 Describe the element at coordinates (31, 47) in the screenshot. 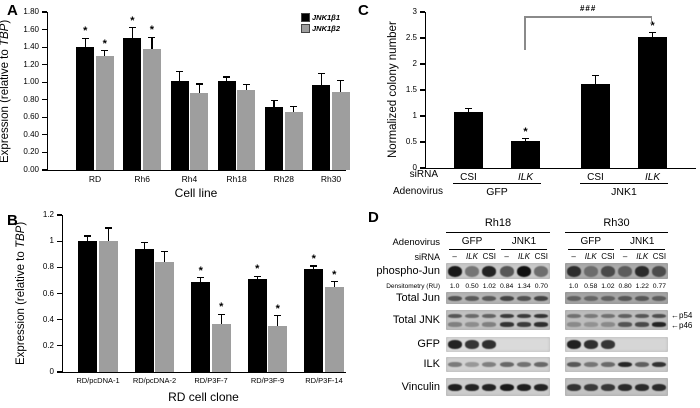

I see `y-tick-label: 1.40` at that location.